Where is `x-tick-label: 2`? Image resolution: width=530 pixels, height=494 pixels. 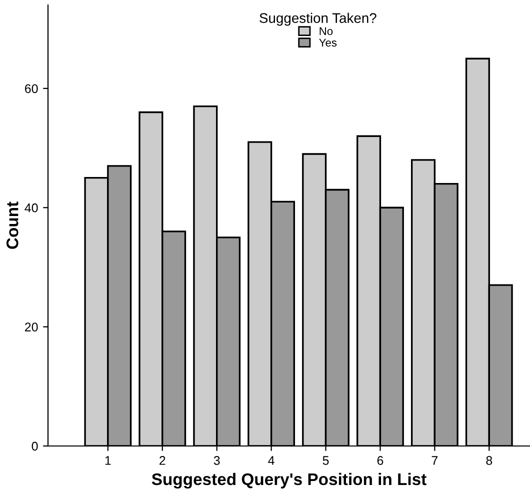 x-tick-label: 2 is located at coordinates (163, 460).